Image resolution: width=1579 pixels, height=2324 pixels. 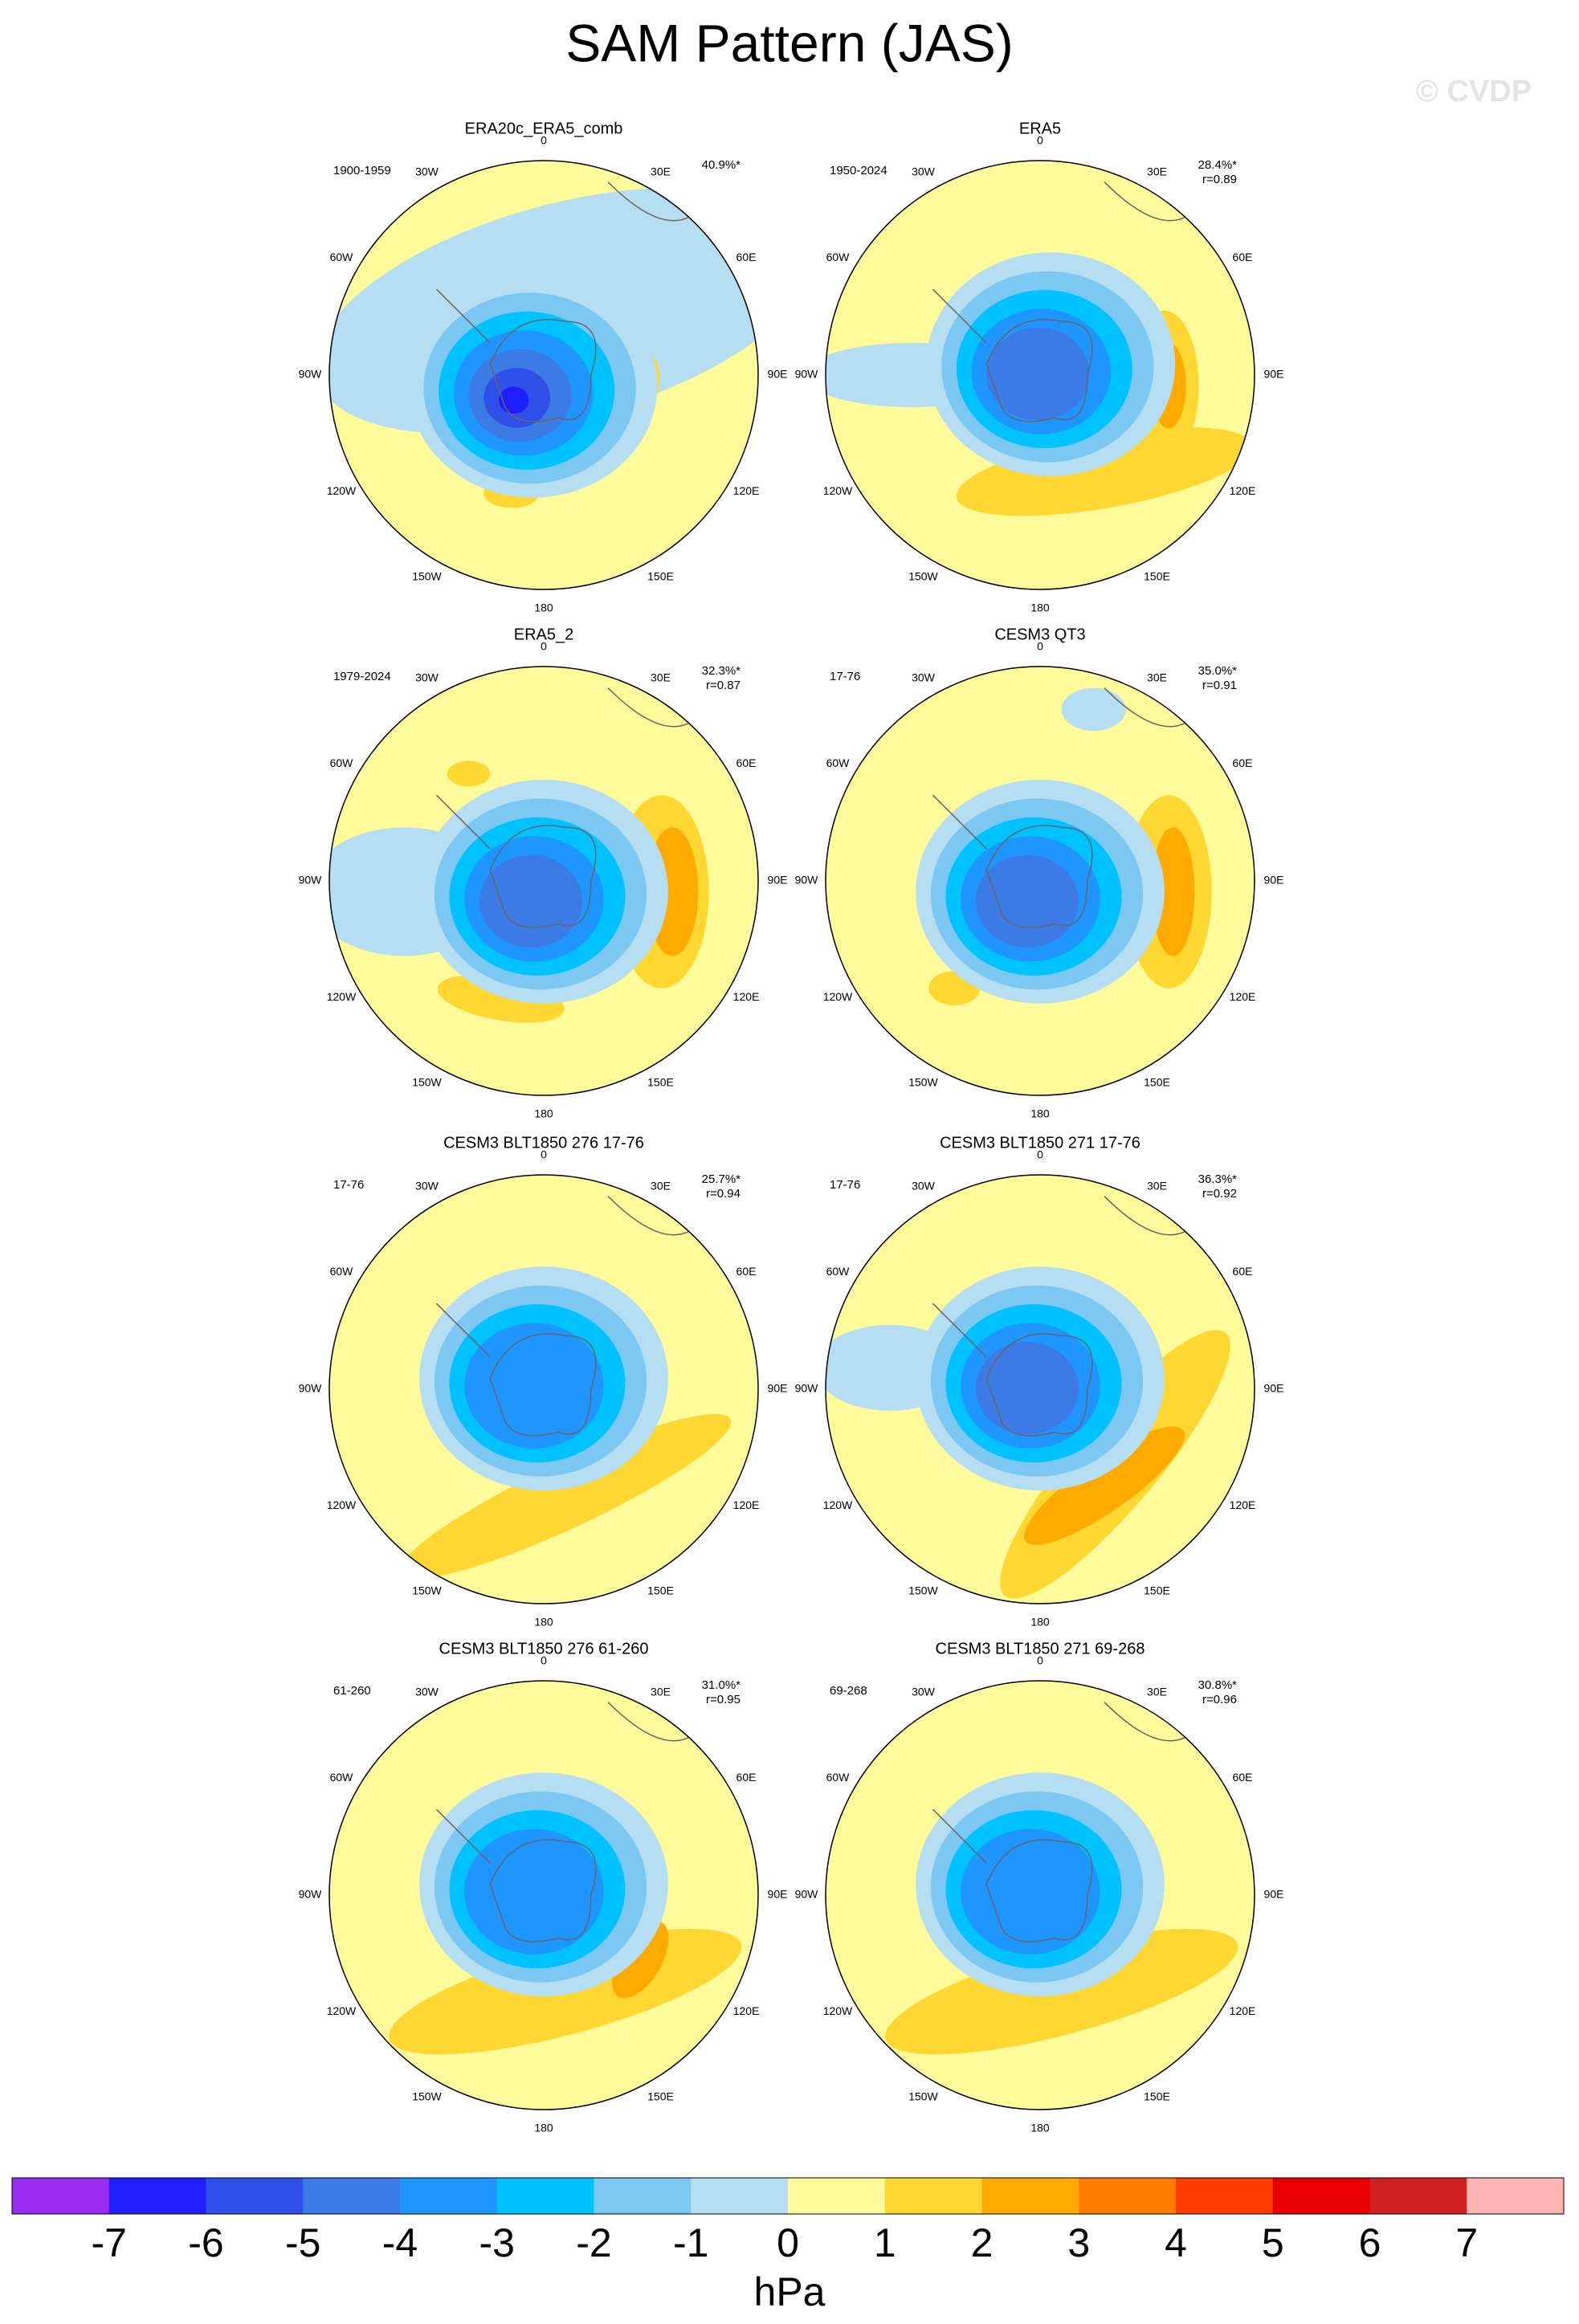 I want to click on colorbar-label: -1, so click(x=690, y=2243).